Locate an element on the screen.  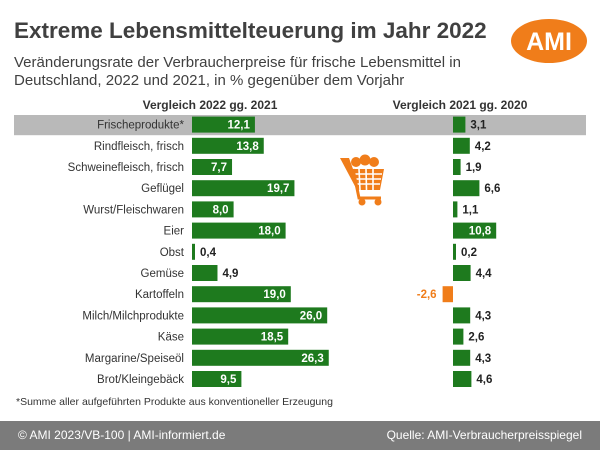
value-label-2022-gem-se: 4,9 is located at coordinates (230, 274).